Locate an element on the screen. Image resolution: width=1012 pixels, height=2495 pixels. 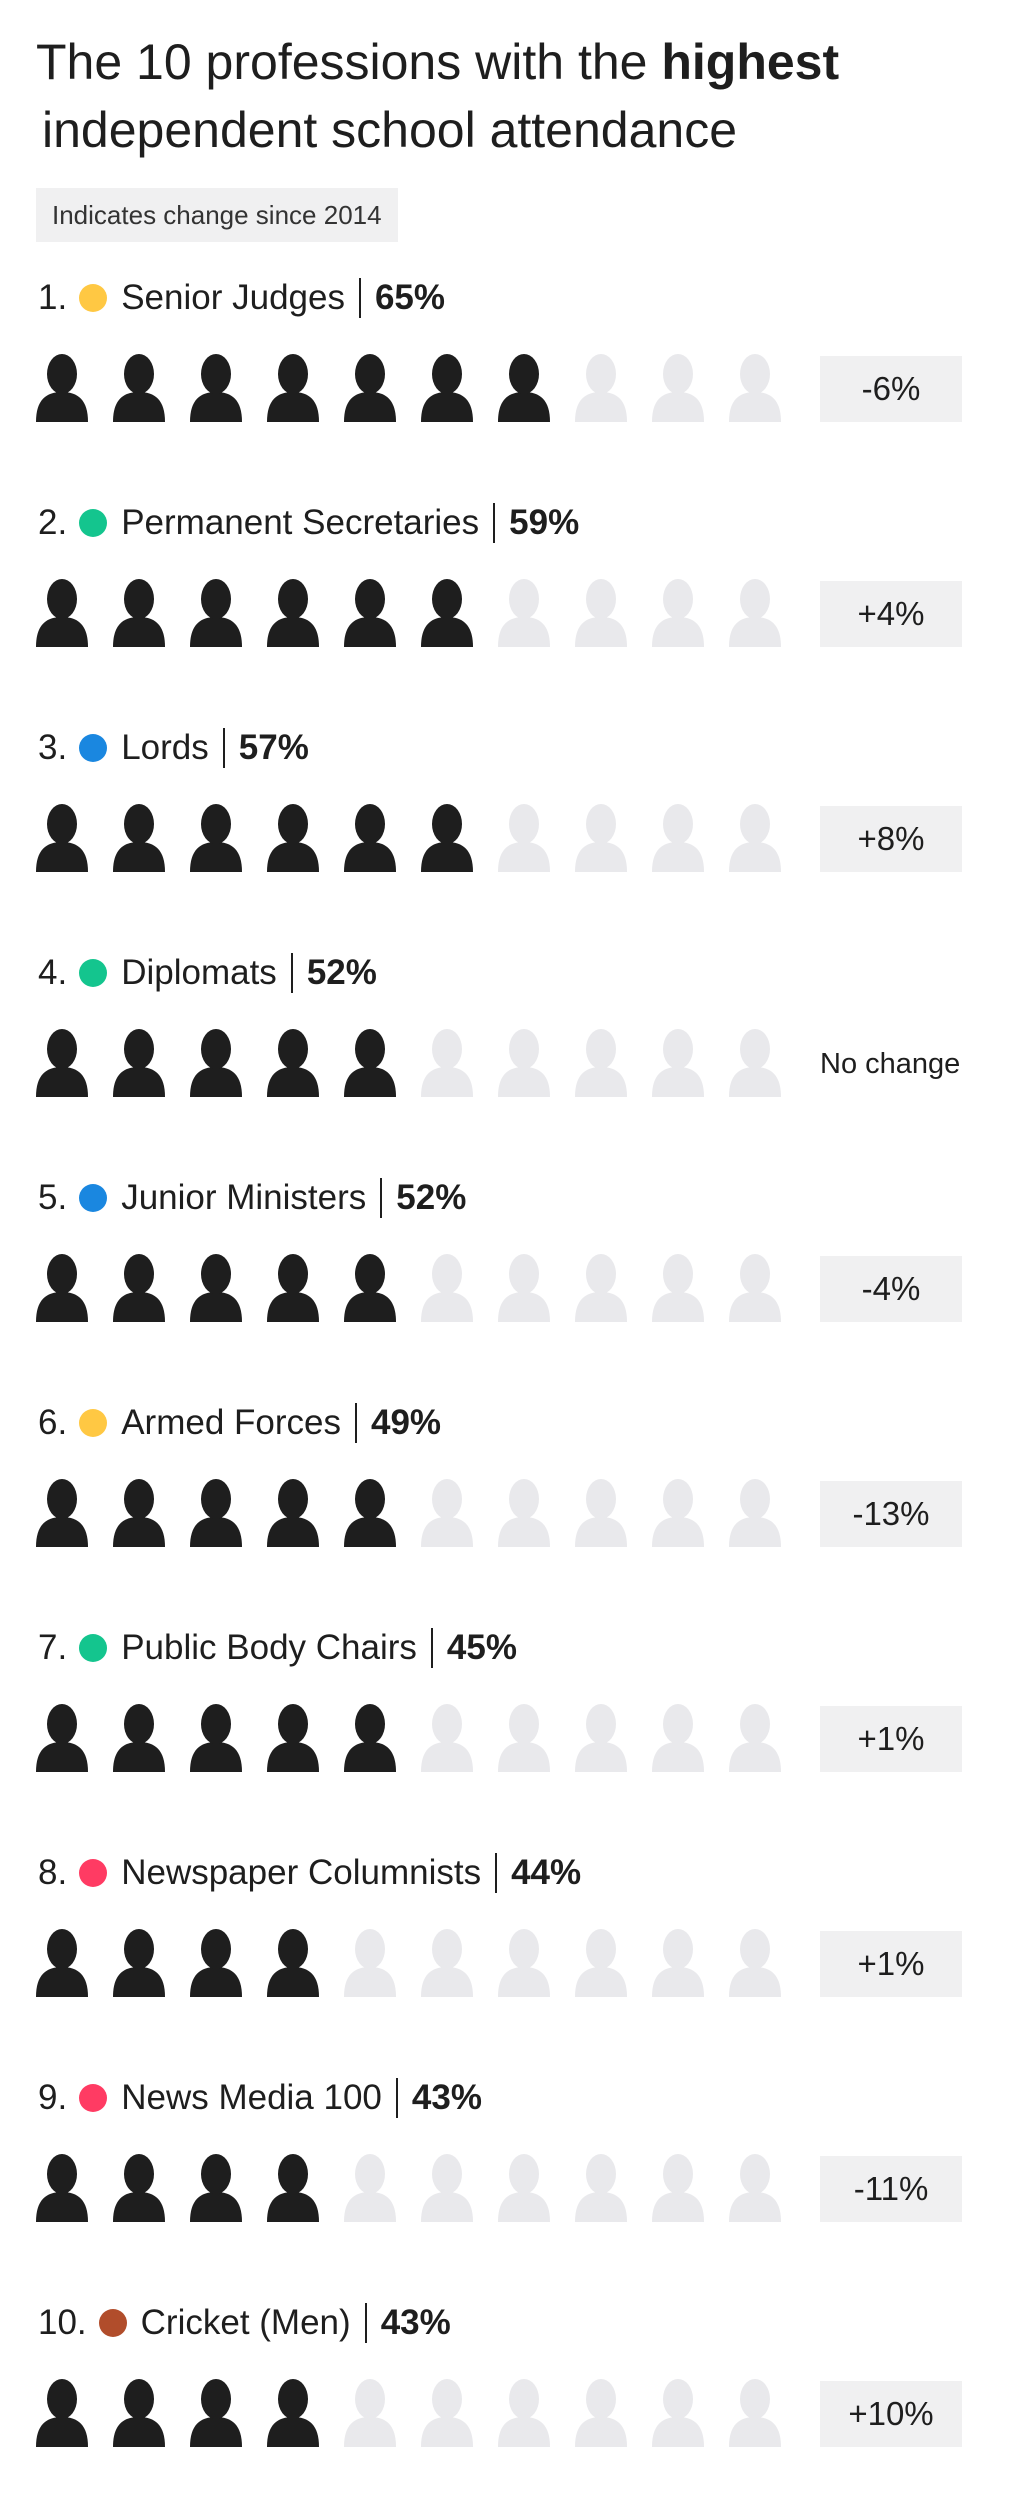
percentage-label: 52% is located at coordinates (341, 972).